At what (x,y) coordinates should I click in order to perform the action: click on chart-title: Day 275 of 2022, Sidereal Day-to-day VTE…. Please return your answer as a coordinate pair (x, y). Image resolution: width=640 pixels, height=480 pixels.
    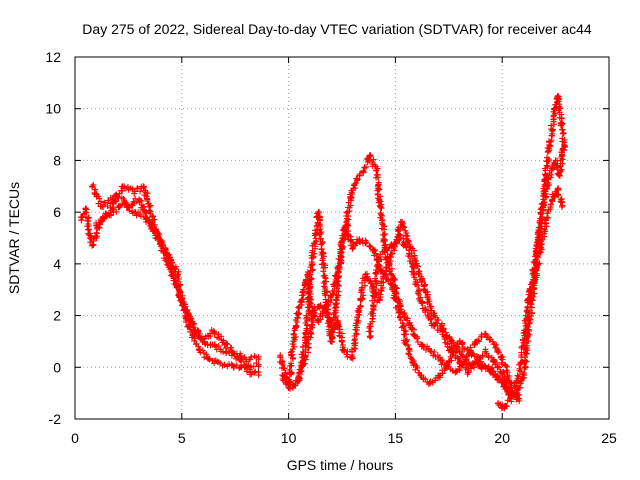
    Looking at the image, I should click on (337, 29).